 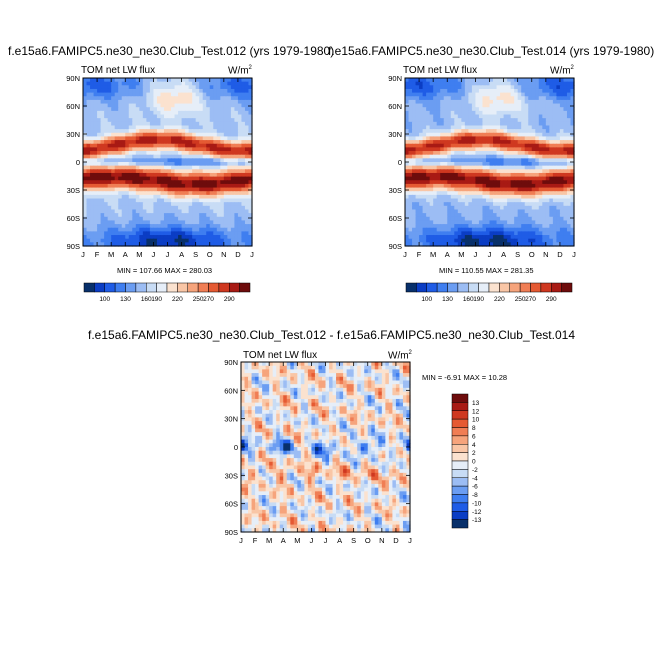 What do you see at coordinates (73, 246) in the screenshot?
I see `y-tick-label: 90S` at bounding box center [73, 246].